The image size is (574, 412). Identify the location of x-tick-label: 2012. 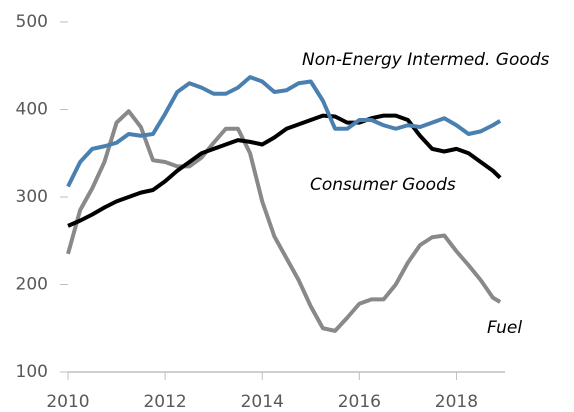
(164, 402).